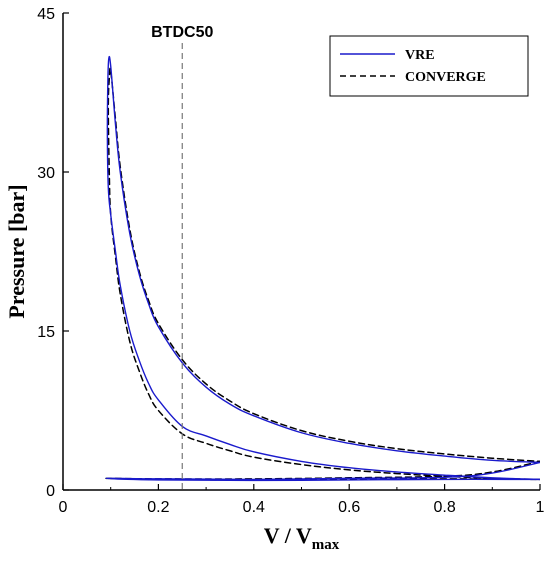 This screenshot has height=561, width=550. I want to click on legend-label-vre: VRE, so click(420, 55).